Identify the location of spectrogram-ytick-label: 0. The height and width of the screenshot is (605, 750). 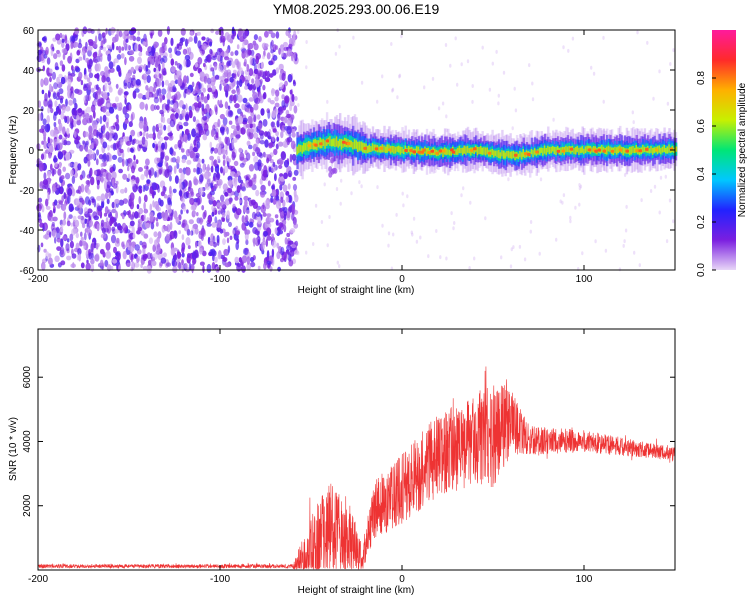
(31, 151).